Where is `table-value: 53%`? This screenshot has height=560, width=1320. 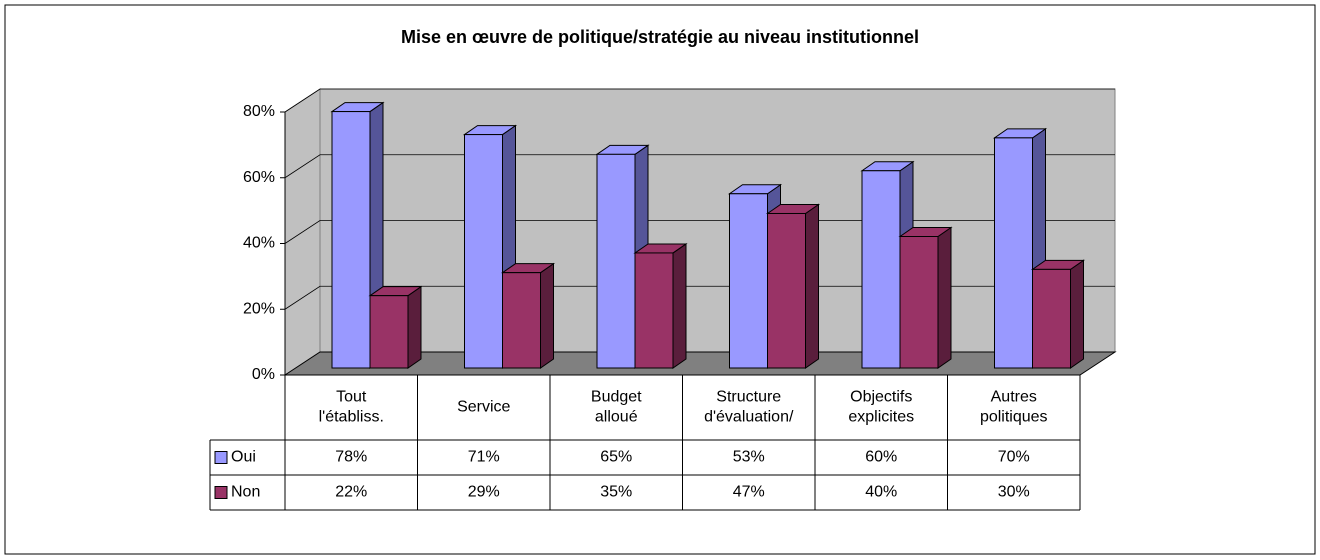
table-value: 53% is located at coordinates (749, 457).